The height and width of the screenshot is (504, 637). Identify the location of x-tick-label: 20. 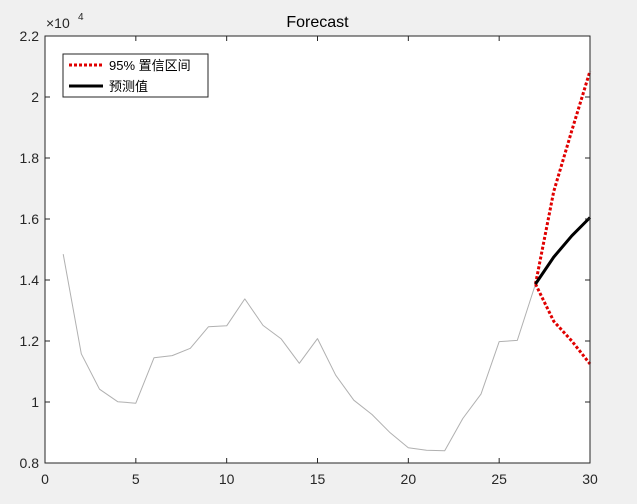
(409, 479).